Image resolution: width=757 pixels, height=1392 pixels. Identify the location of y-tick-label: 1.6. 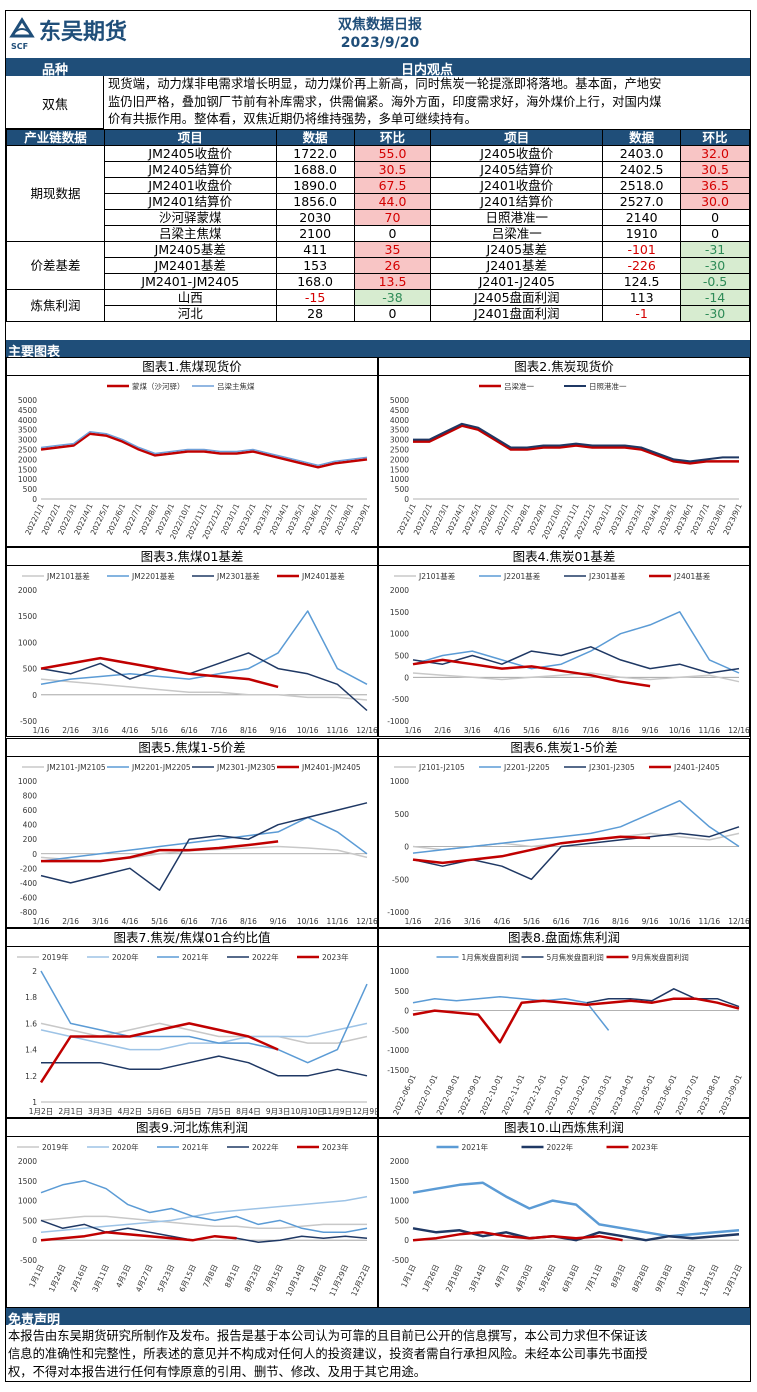
(31, 1023).